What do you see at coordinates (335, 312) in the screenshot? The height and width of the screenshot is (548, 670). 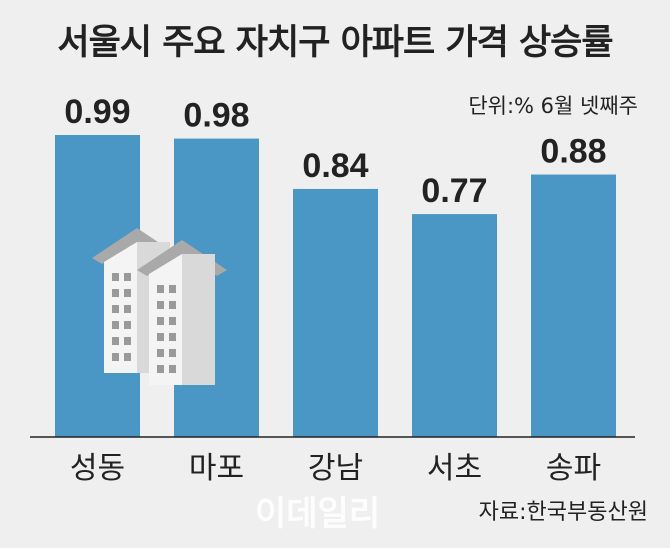 I see `bar-강남` at bounding box center [335, 312].